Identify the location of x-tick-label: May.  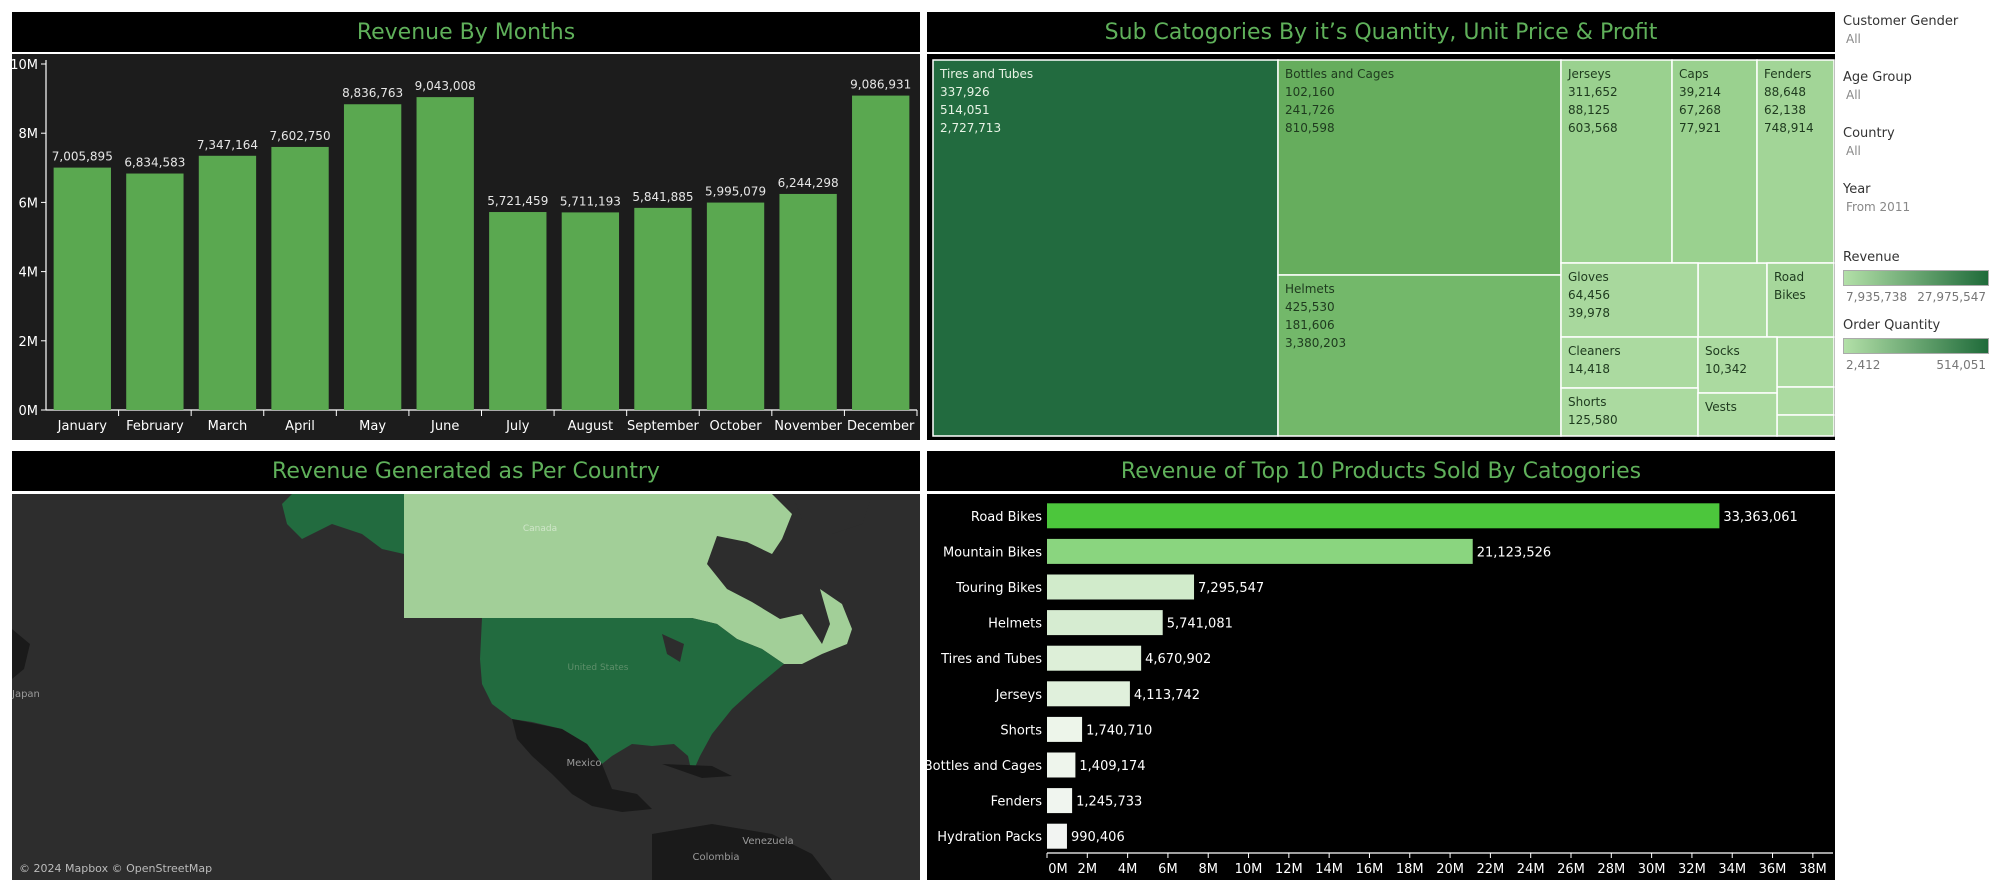
(372, 426).